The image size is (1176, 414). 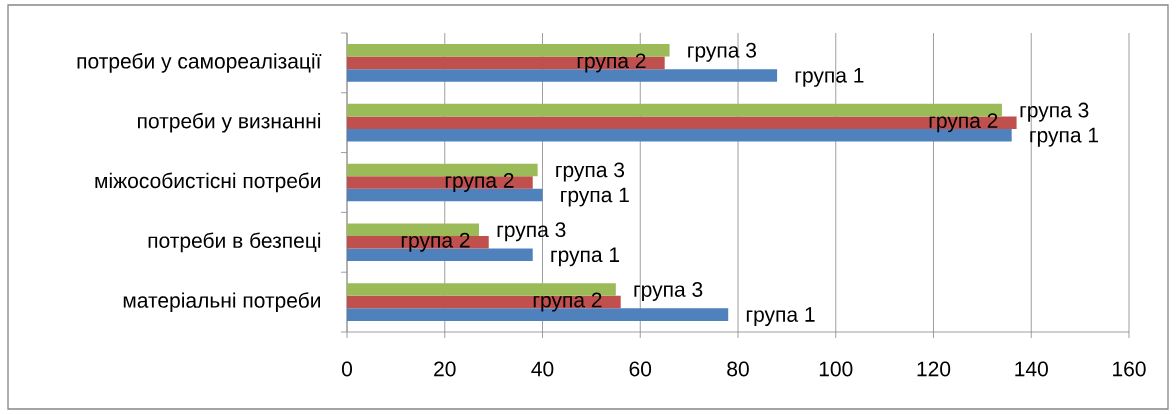 I want to click on y-tick-label: матеріальні потреби, so click(x=222, y=302).